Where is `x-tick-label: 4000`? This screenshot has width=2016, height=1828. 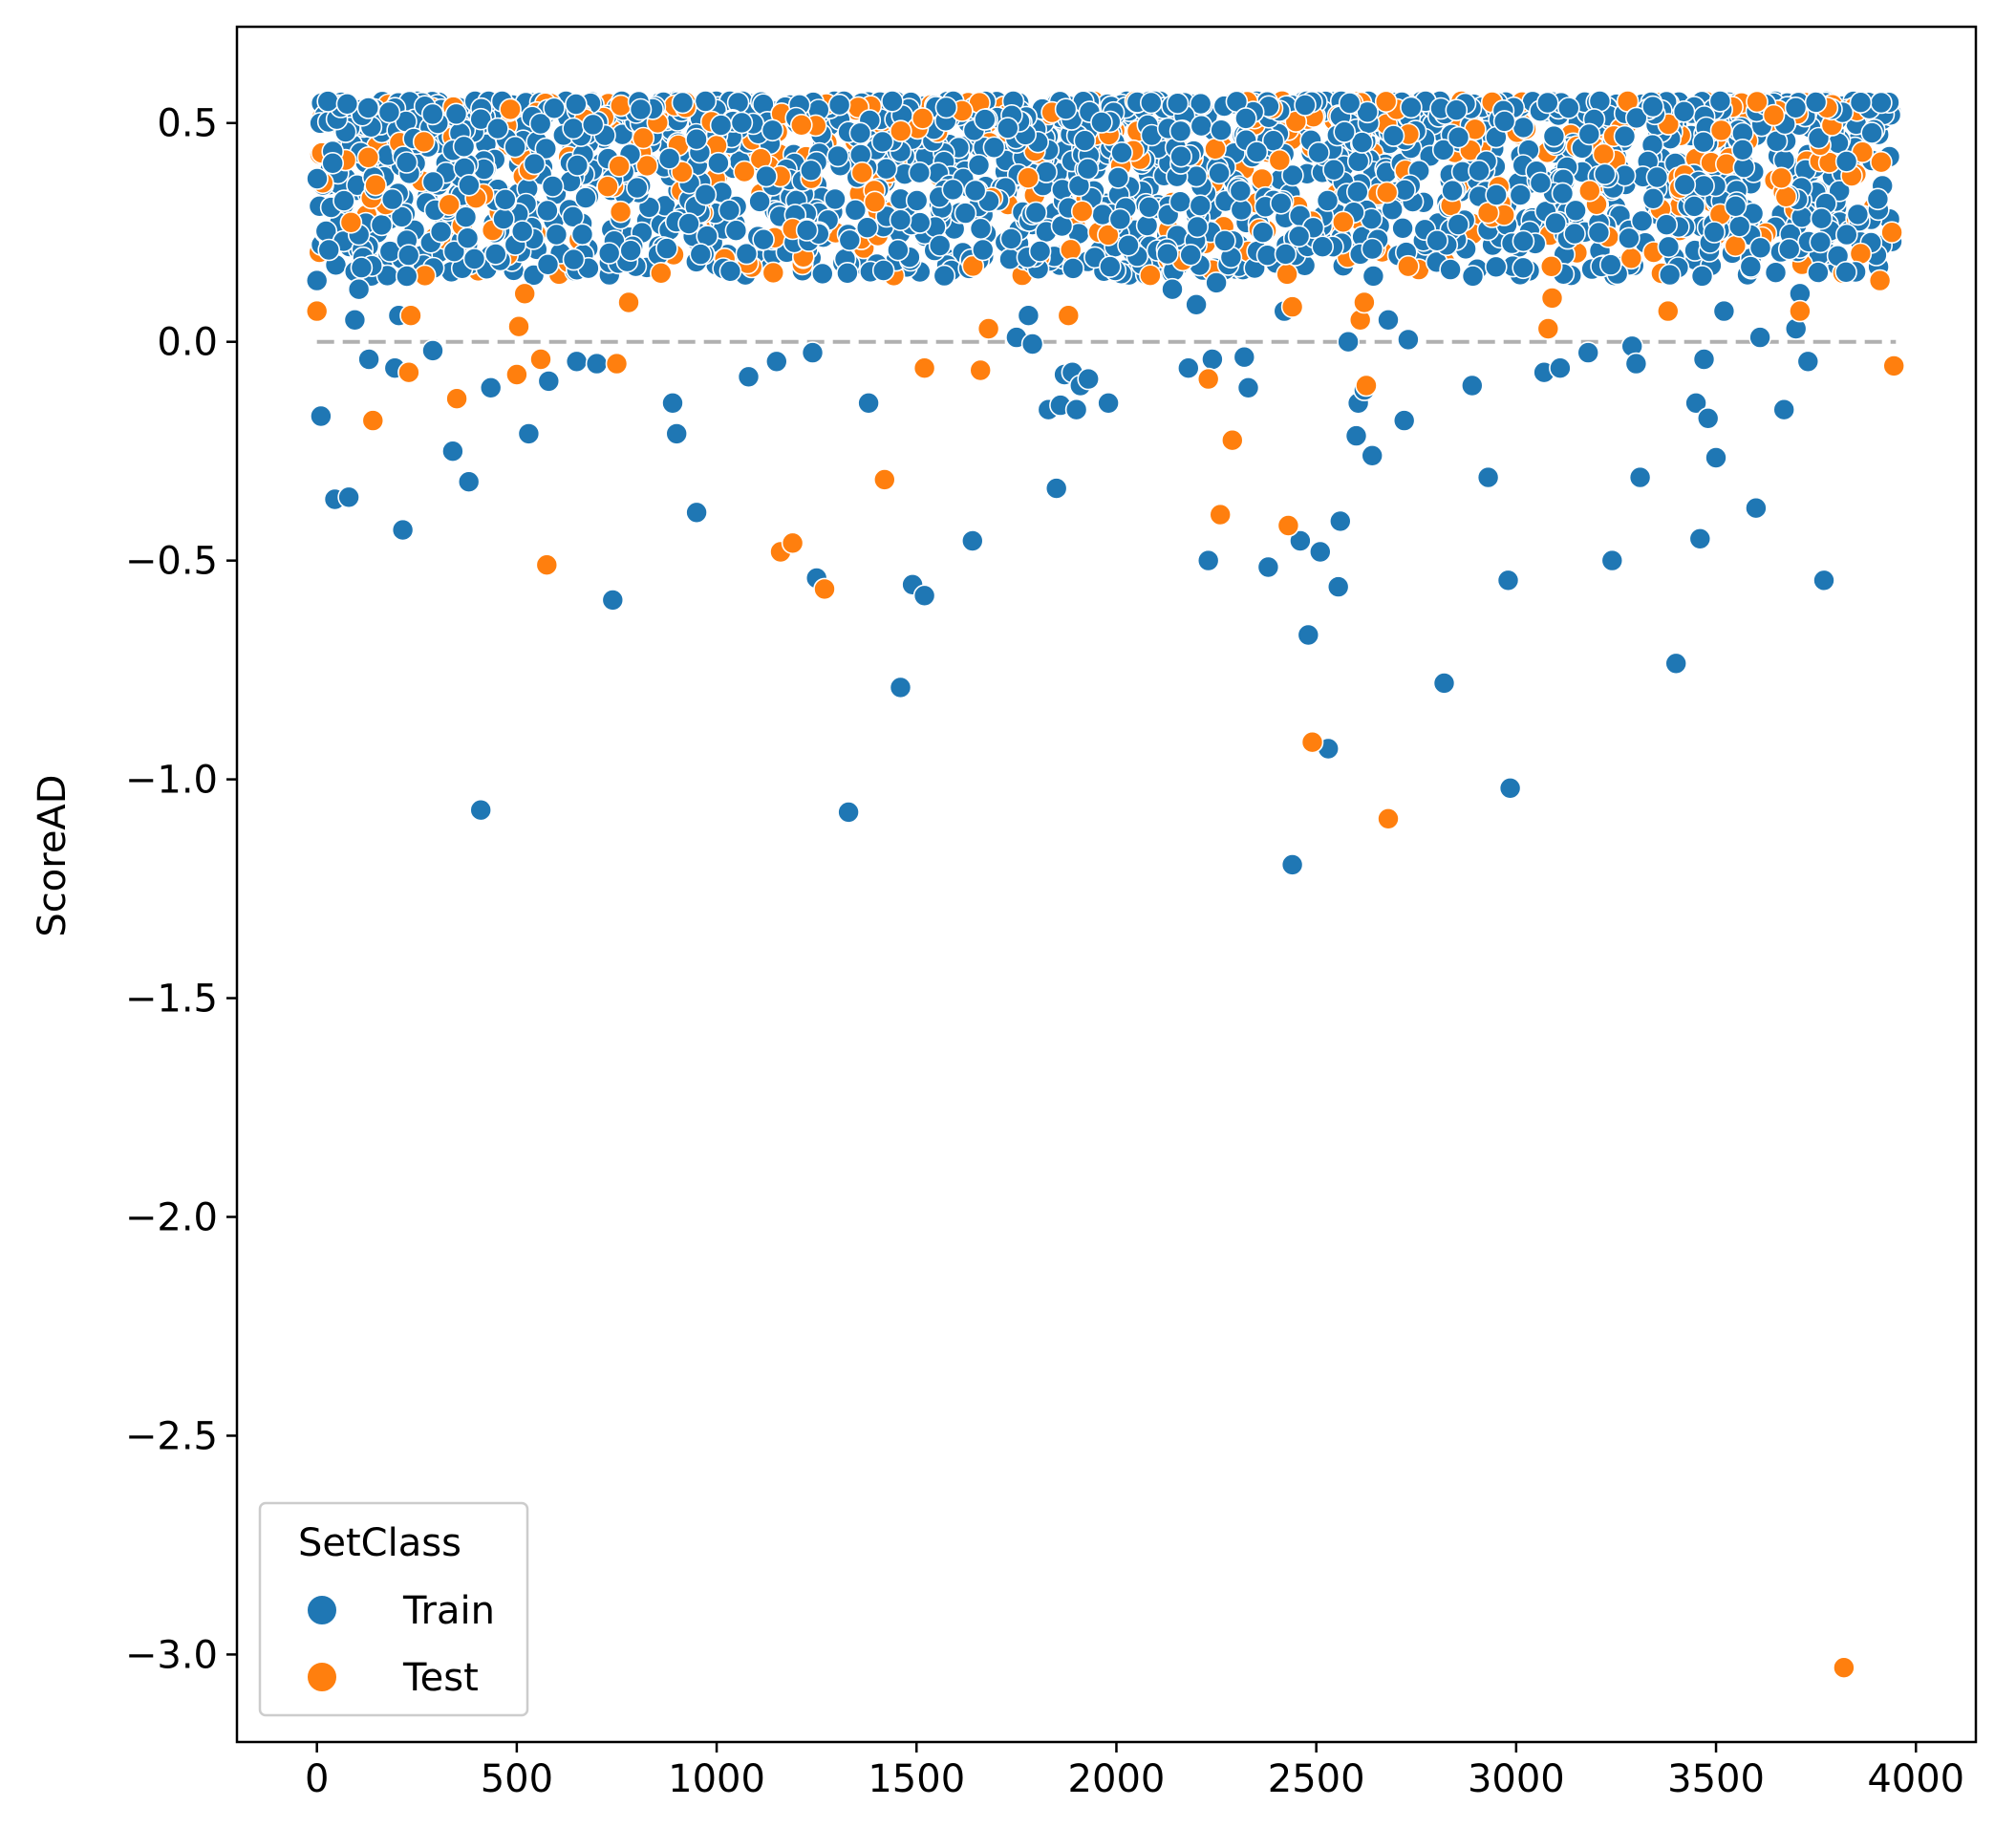 x-tick-label: 4000 is located at coordinates (1916, 1779).